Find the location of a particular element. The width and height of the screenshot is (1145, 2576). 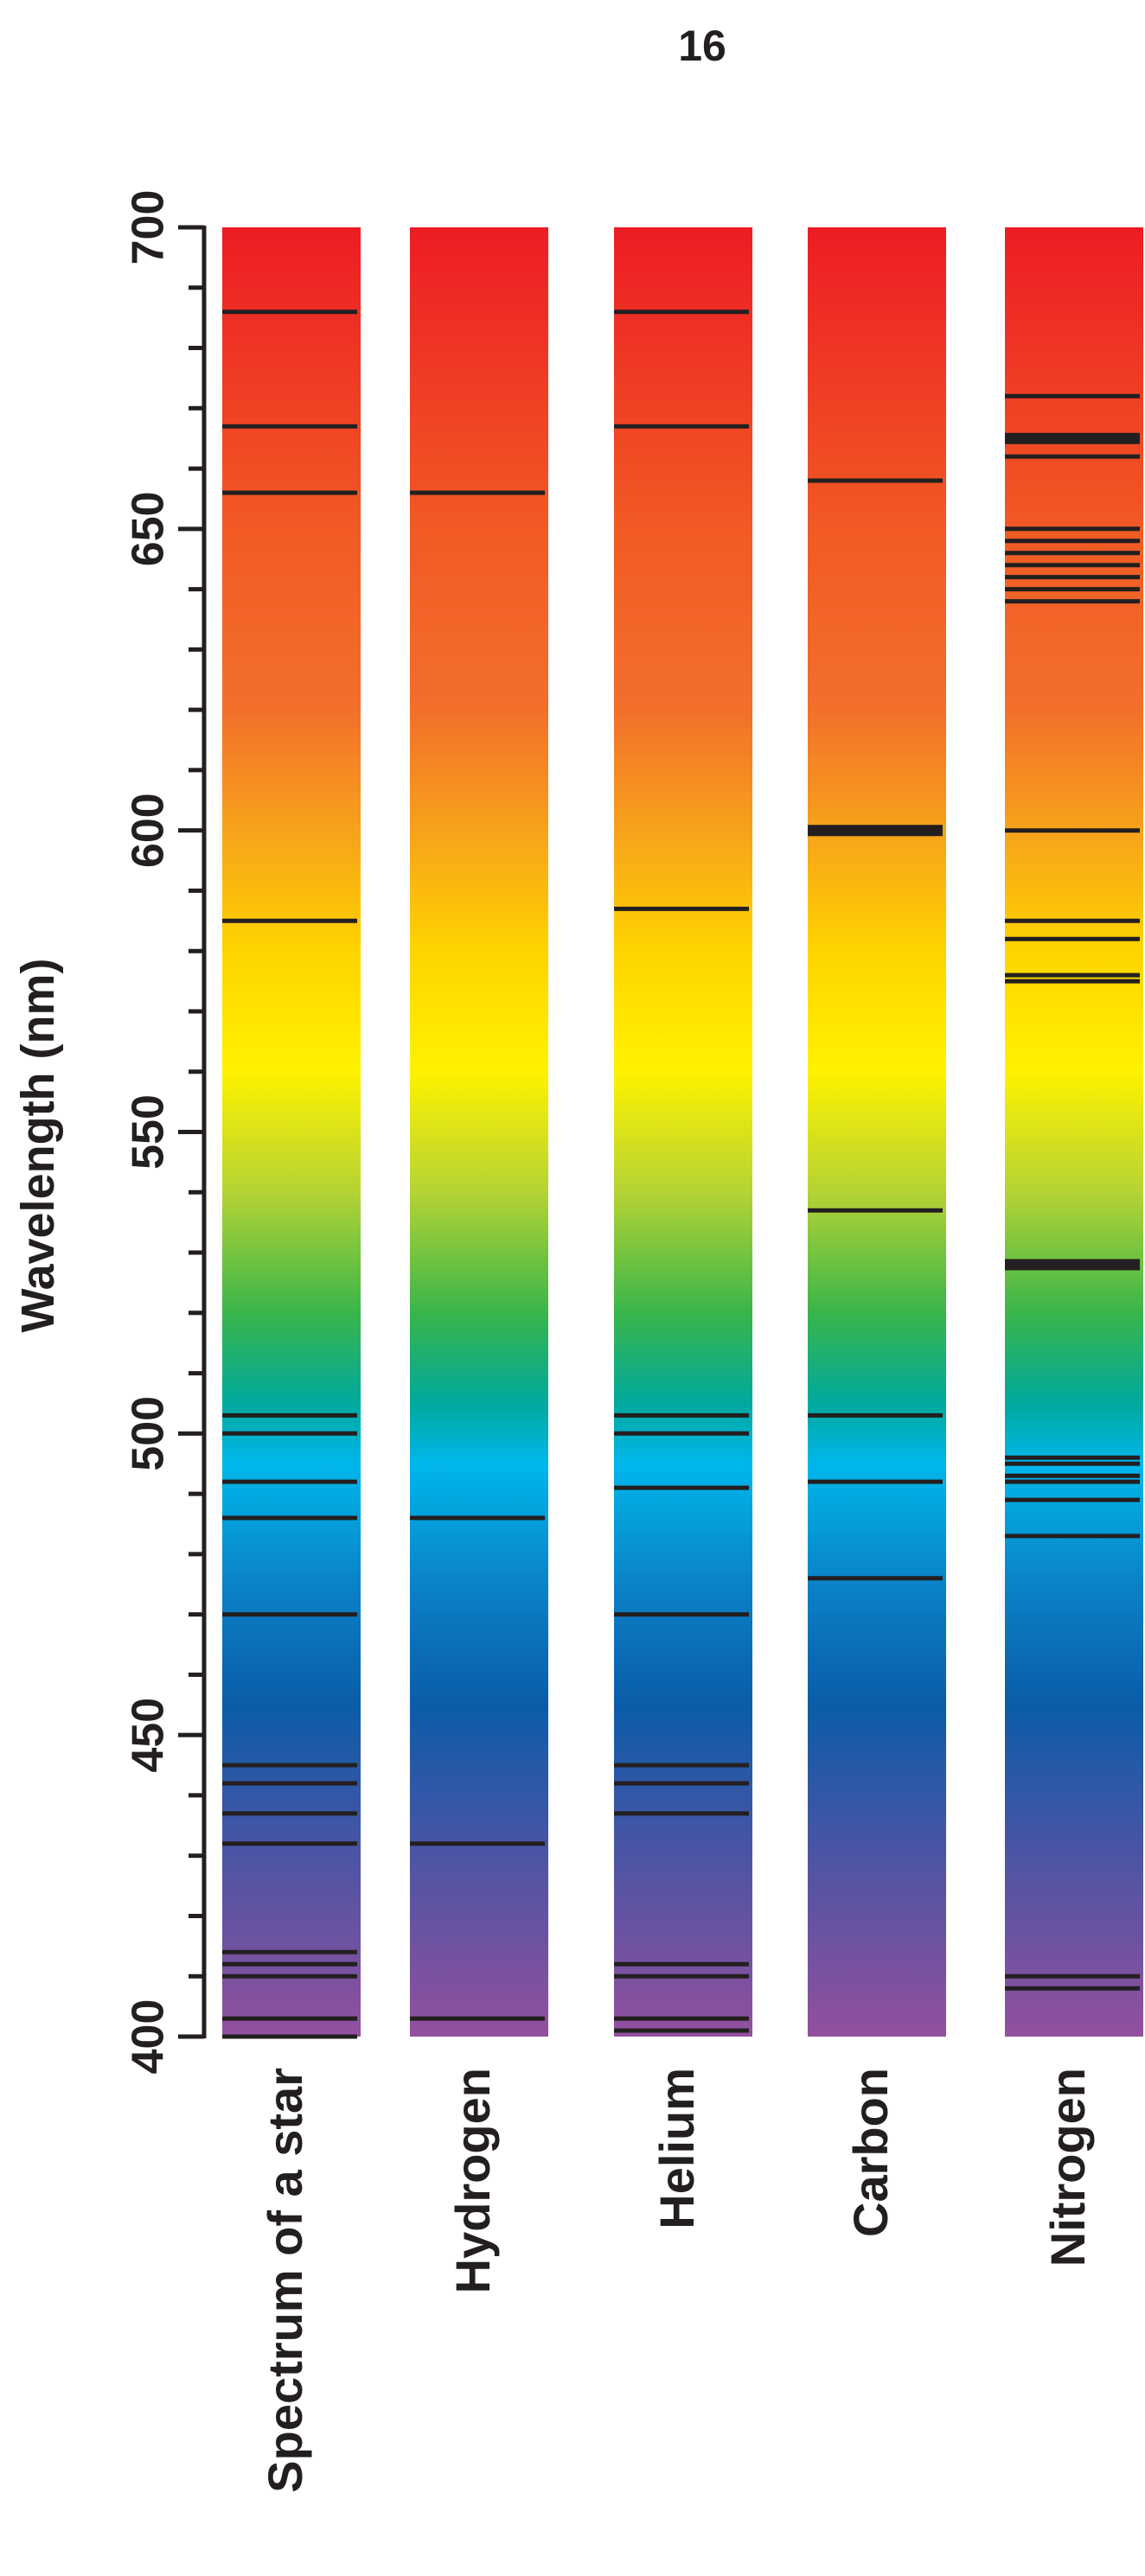

x-label-hydrogen: Hydrogen is located at coordinates (473, 2180).